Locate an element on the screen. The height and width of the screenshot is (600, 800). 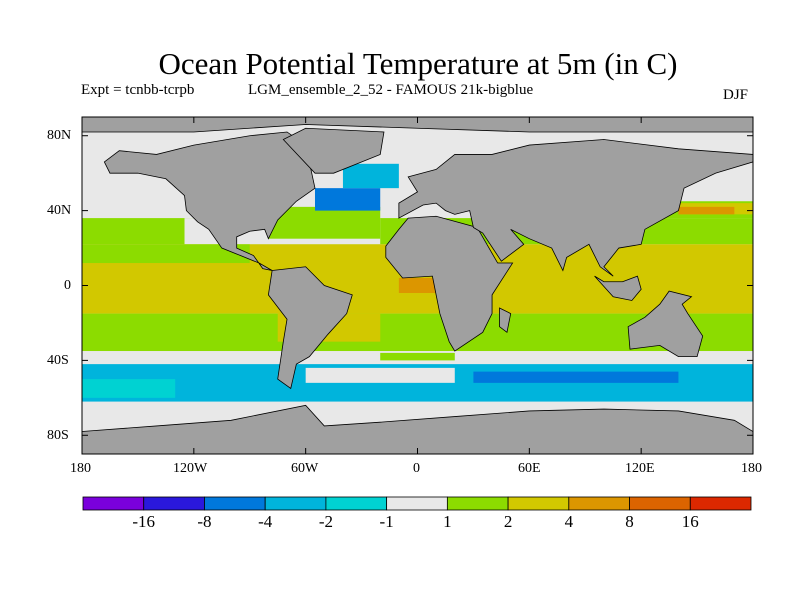
colorbar-label: 2 is located at coordinates (508, 521).